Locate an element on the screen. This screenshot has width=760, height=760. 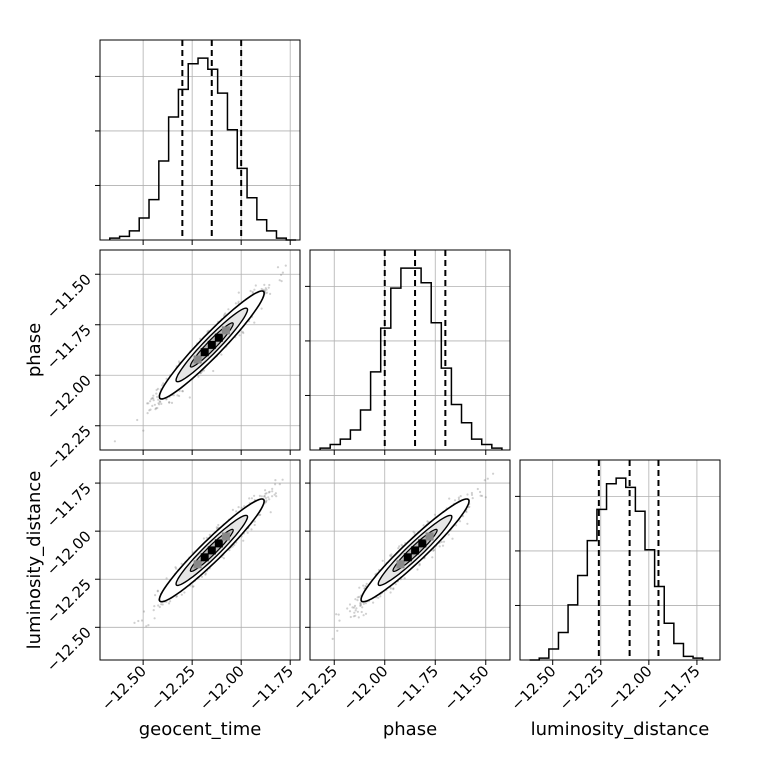
y-tick-label: −11.75 is located at coordinates (69, 505).